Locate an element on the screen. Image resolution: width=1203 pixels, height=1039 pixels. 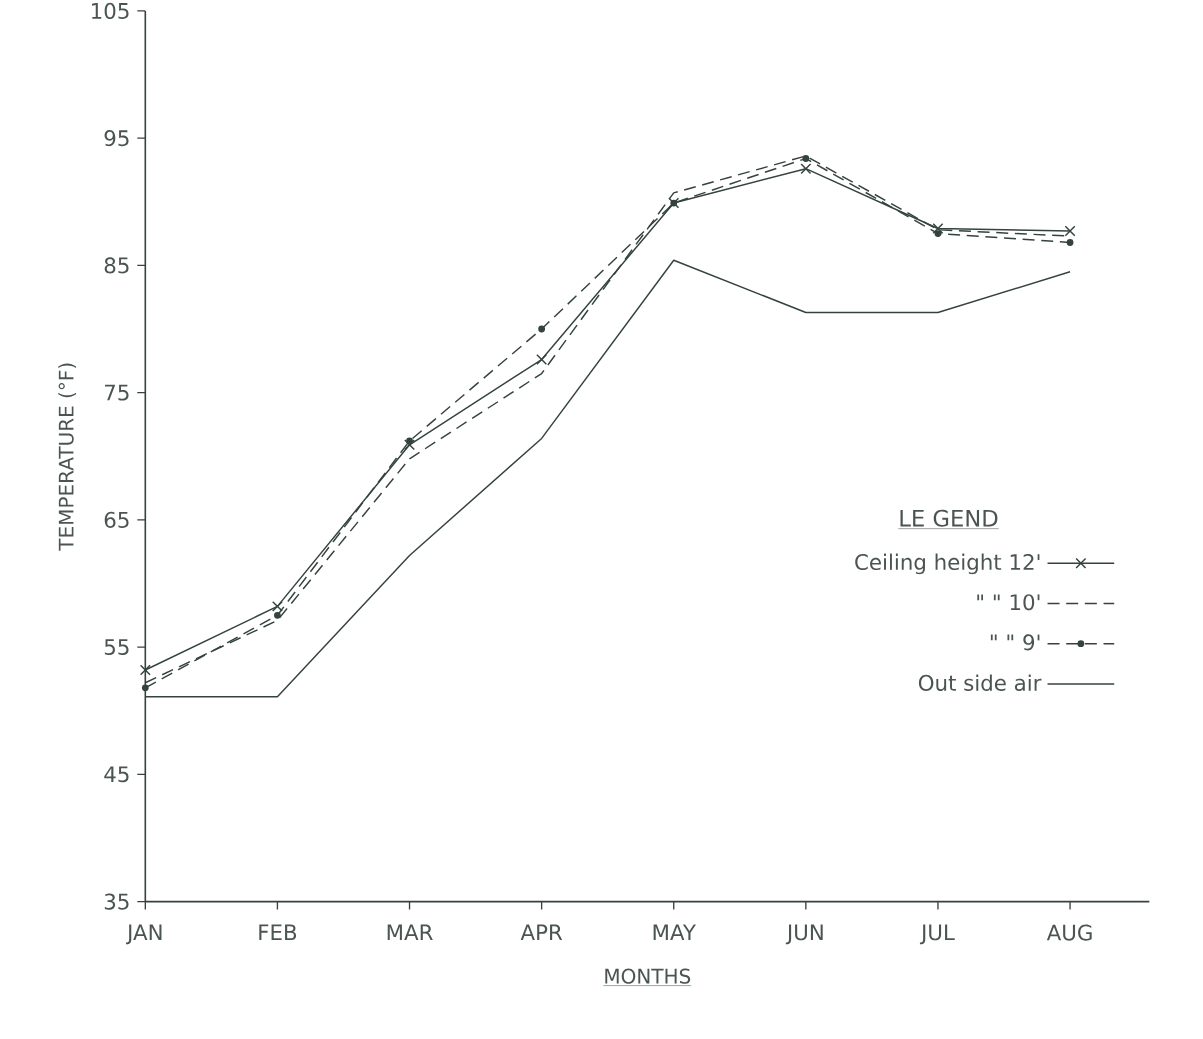
y-axis-title: TEMPERATURE (°F) is located at coordinates (67, 457).